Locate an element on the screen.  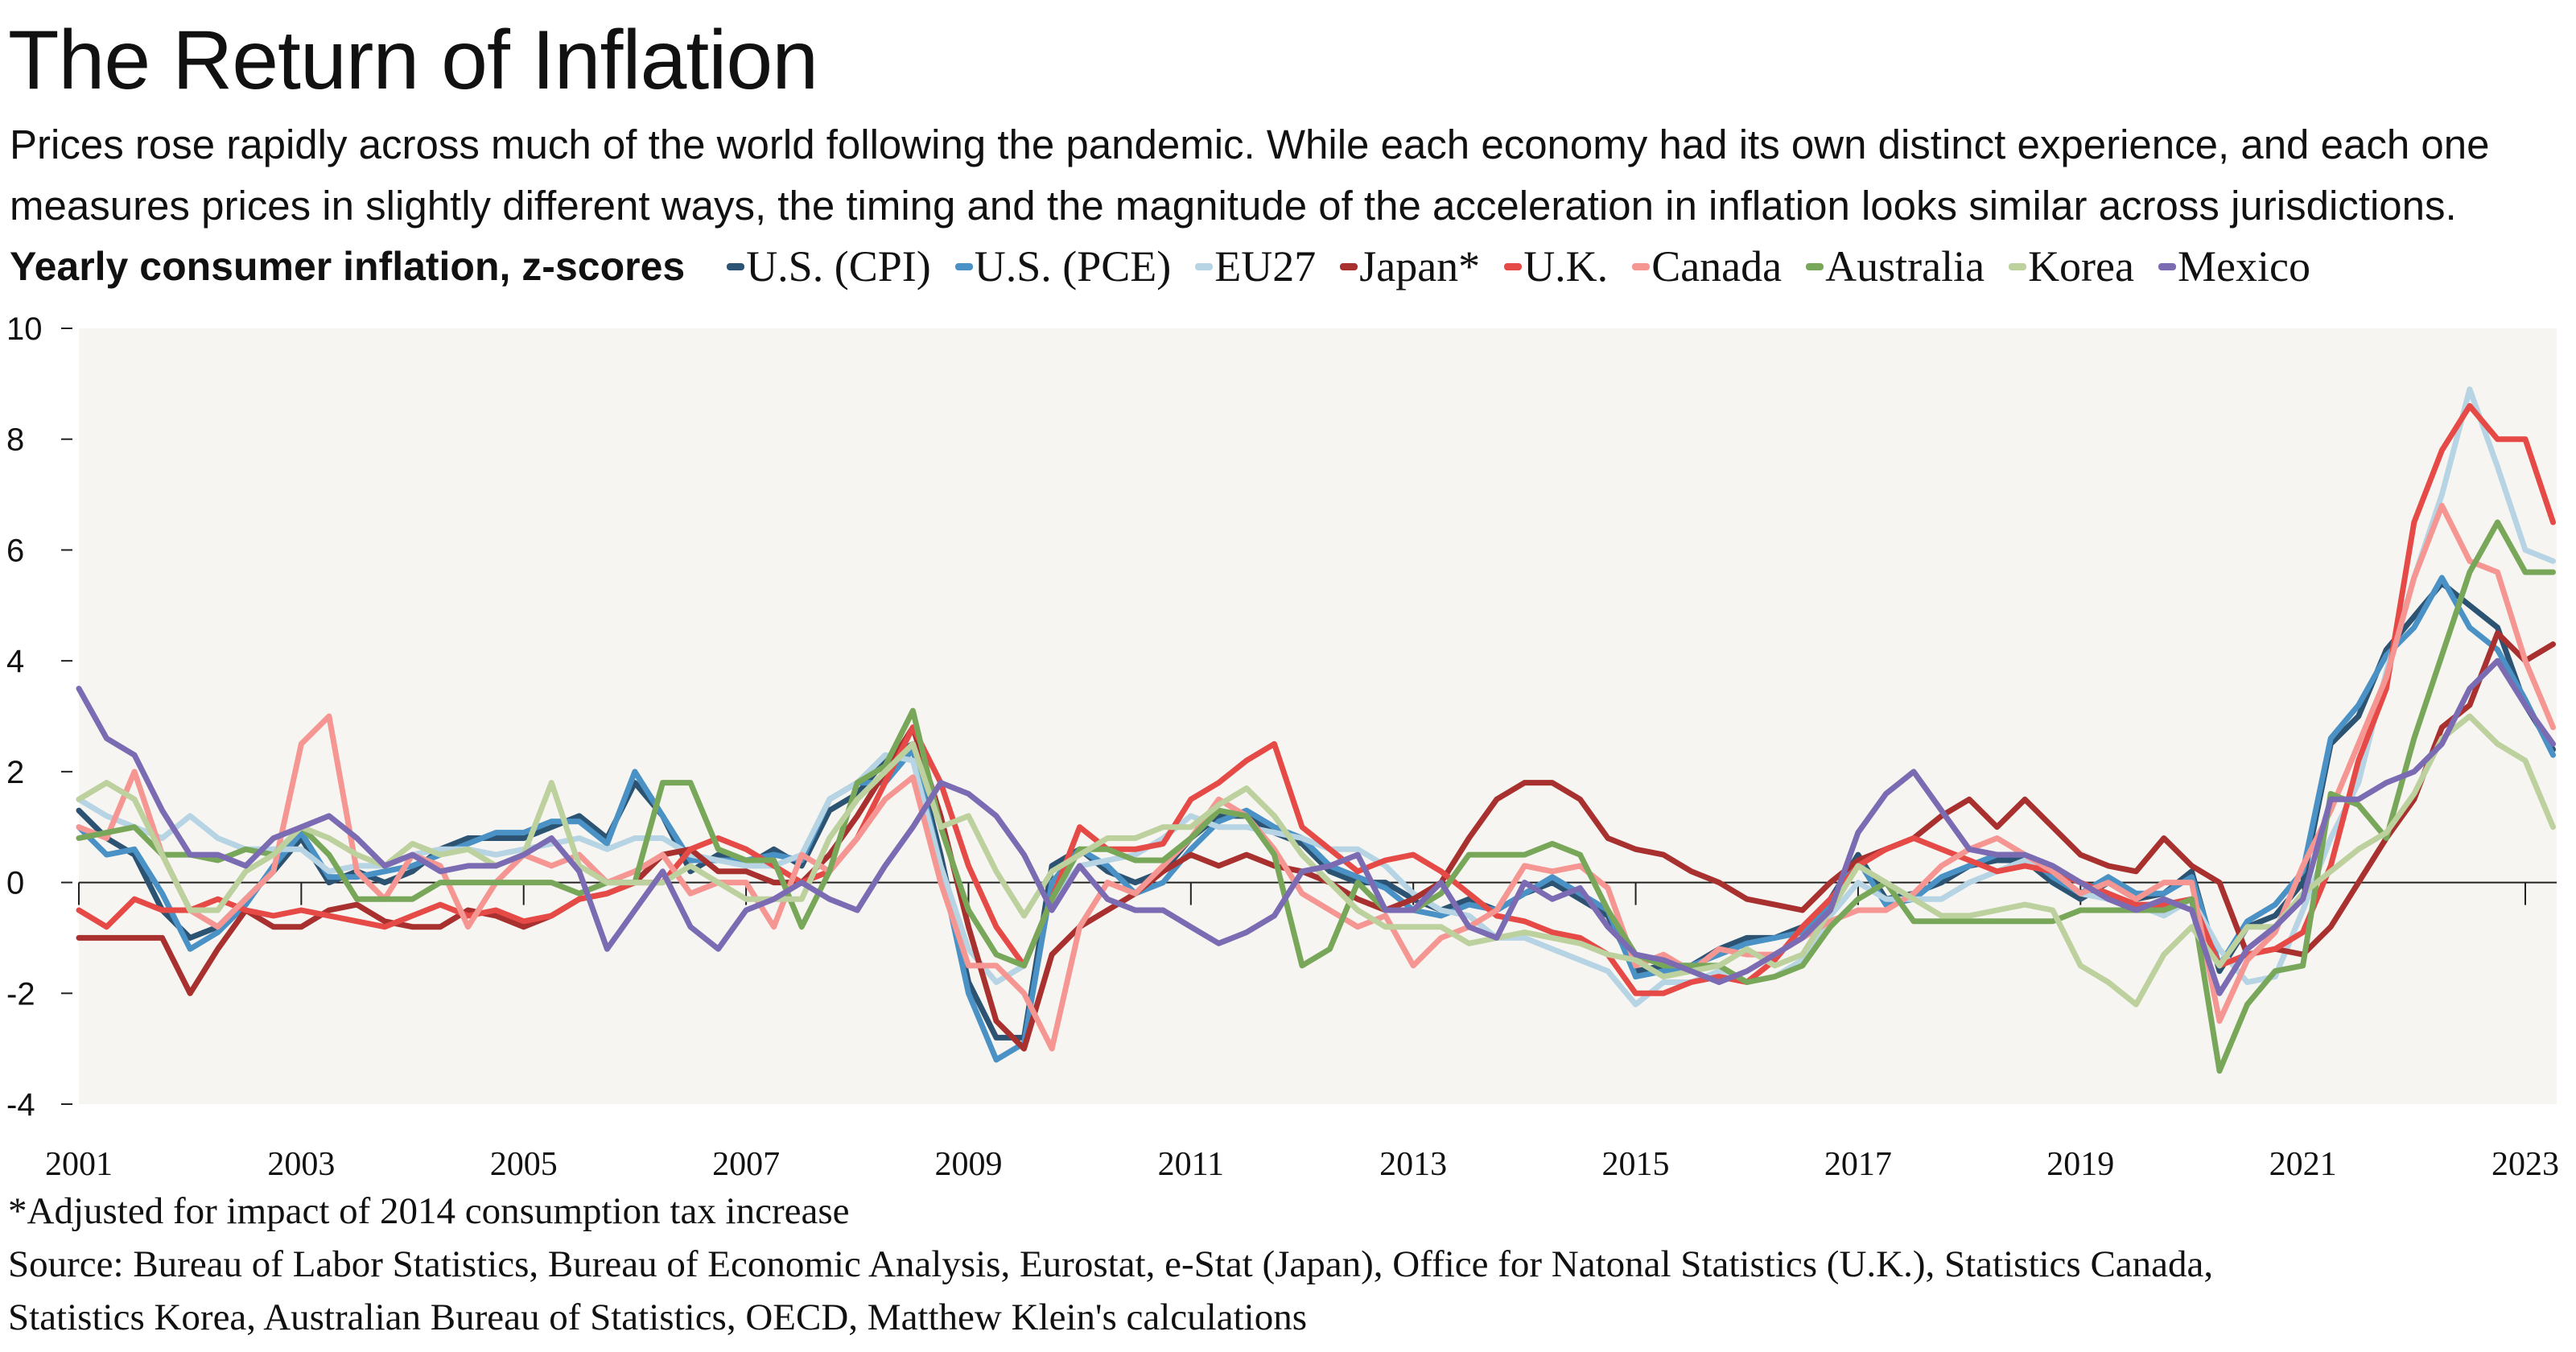
legend-item: EU27 is located at coordinates (1255, 266).